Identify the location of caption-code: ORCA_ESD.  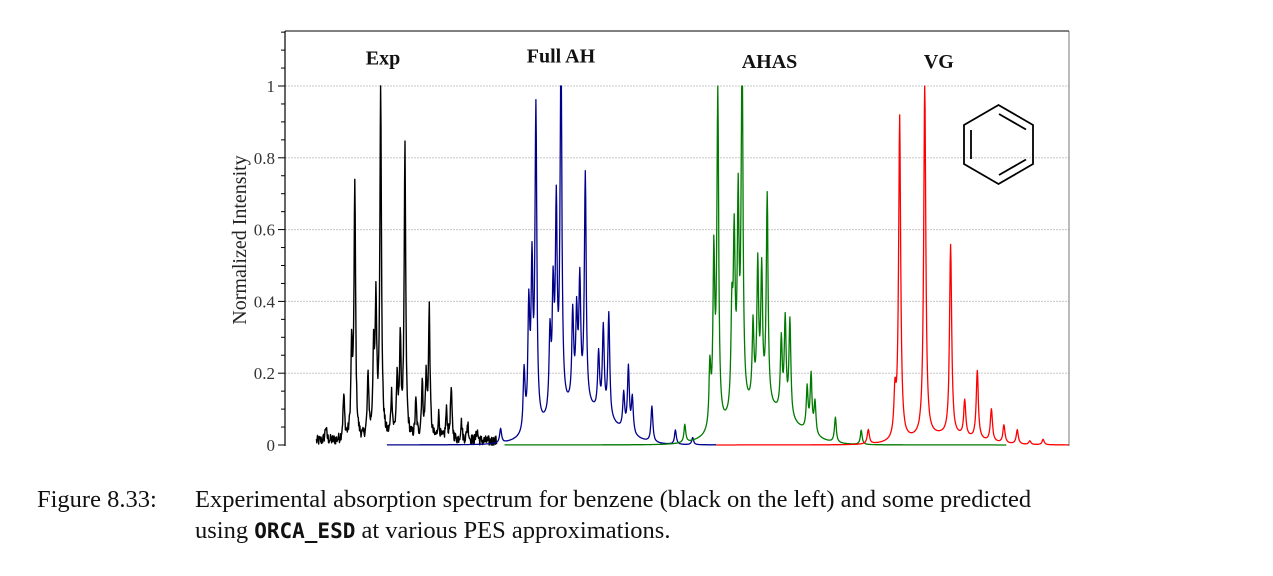
(305, 531).